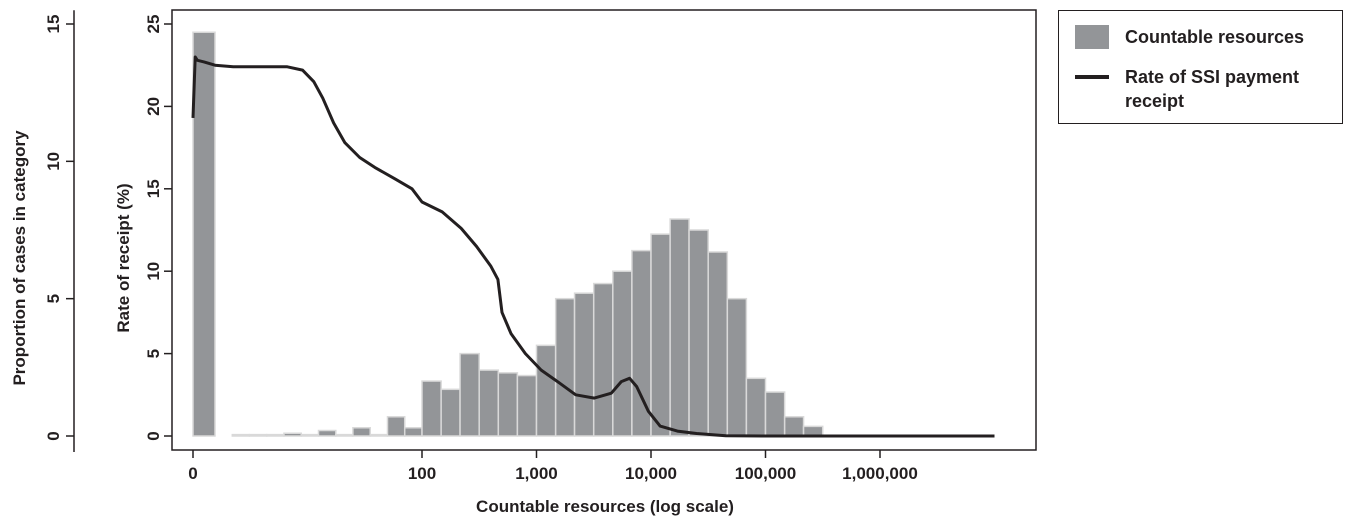 Image resolution: width=1351 pixels, height=520 pixels. What do you see at coordinates (53, 298) in the screenshot?
I see `y-left-tick-label: 5` at bounding box center [53, 298].